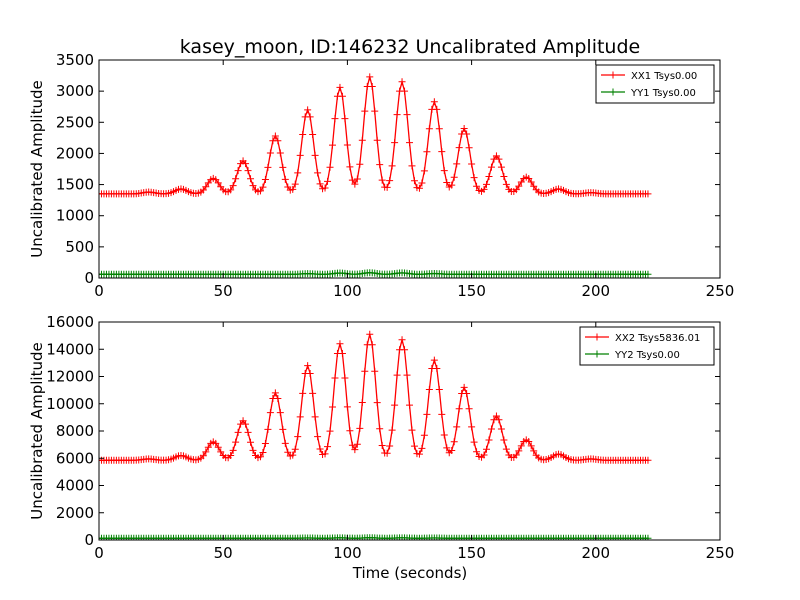  I want to click on legend-box, so click(647, 346).